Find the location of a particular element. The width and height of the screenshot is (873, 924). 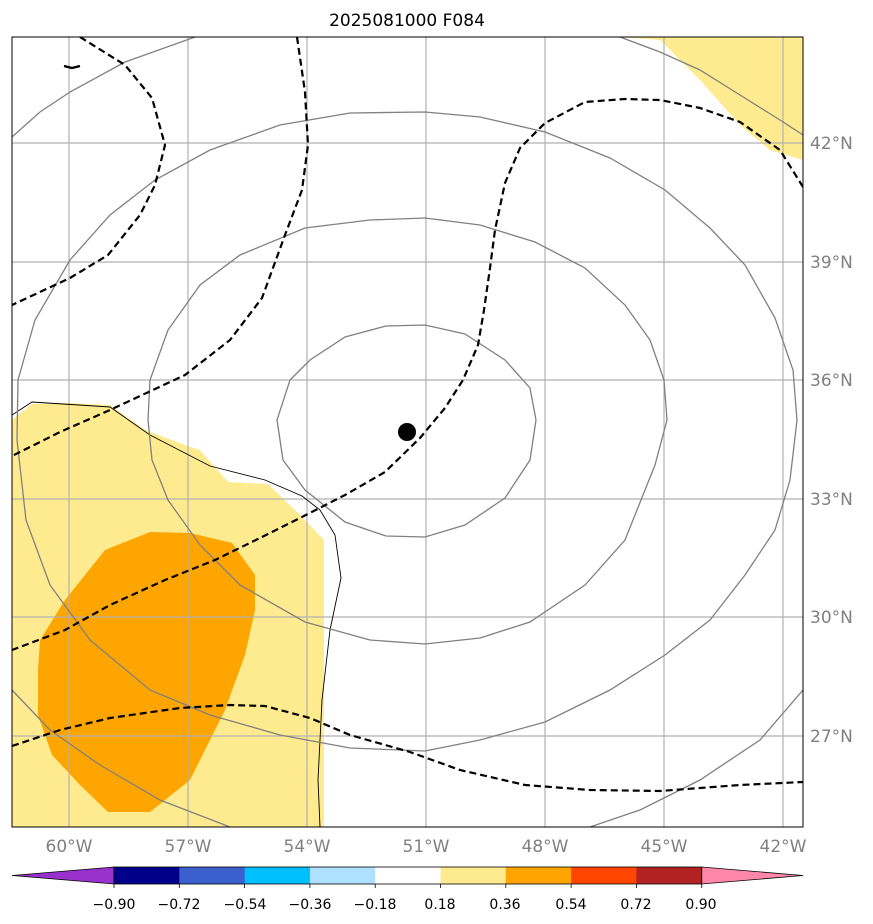

shading-orange-west is located at coordinates (146, 672).